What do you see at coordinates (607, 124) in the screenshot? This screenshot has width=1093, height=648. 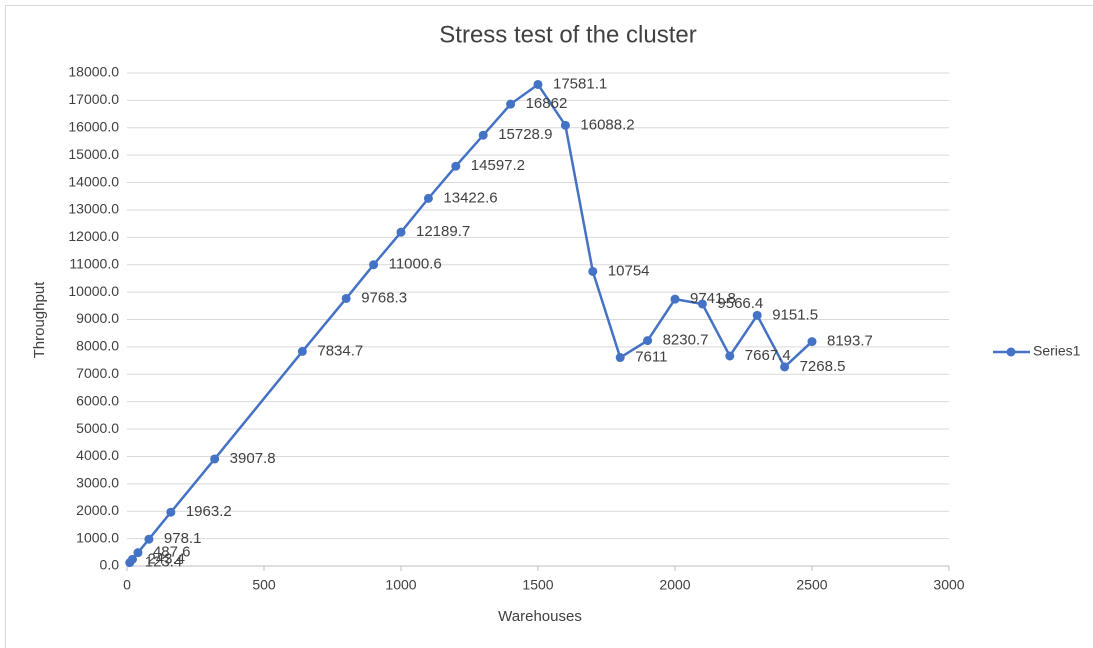 I see `data-label: 16088.2` at bounding box center [607, 124].